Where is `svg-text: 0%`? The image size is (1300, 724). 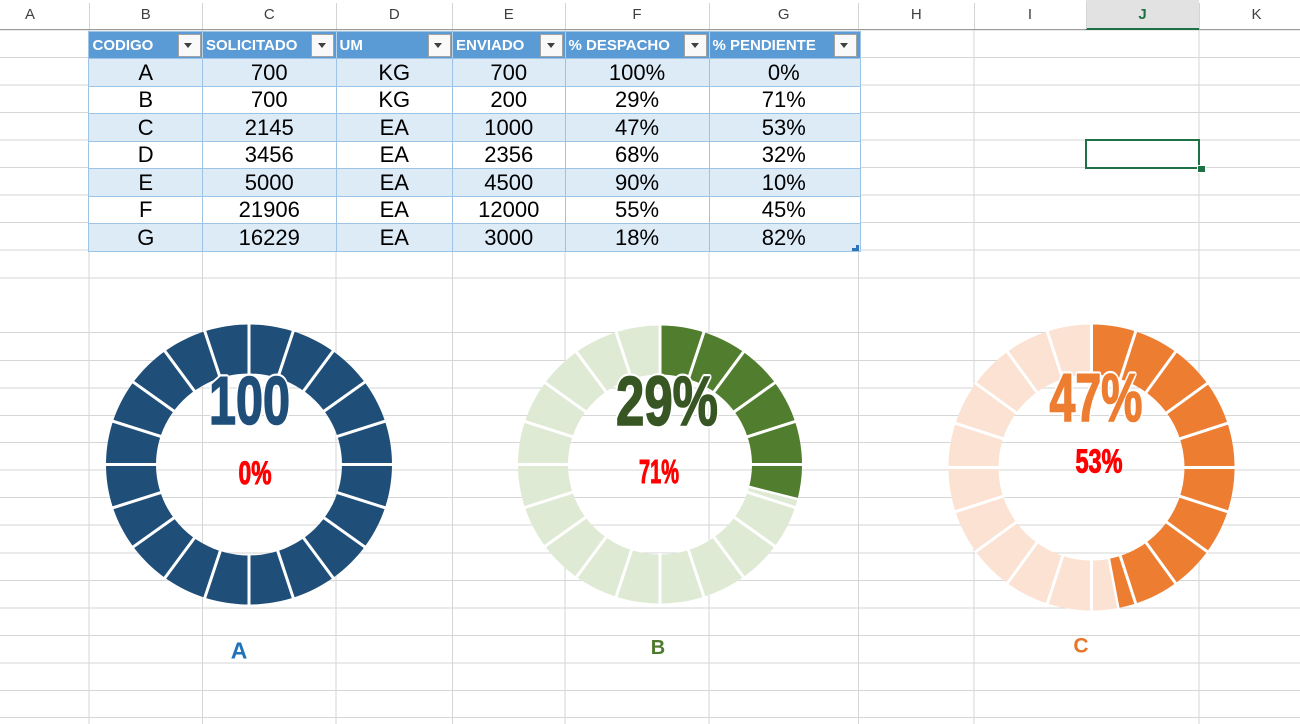 svg-text: 0% is located at coordinates (255, 473).